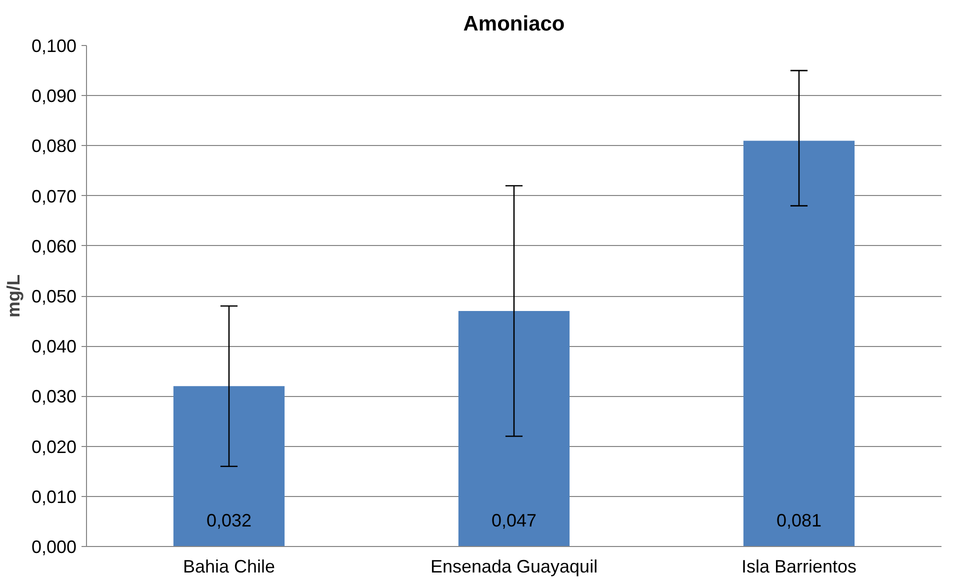 The height and width of the screenshot is (583, 959). I want to click on y-tick-label: 0,100, so click(54, 46).